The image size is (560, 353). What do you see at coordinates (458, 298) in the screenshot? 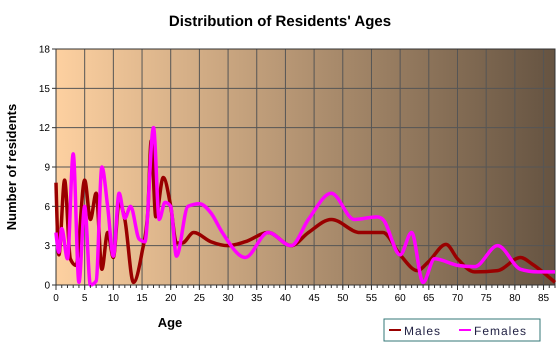
I see `x-tick-label: 70` at bounding box center [458, 298].